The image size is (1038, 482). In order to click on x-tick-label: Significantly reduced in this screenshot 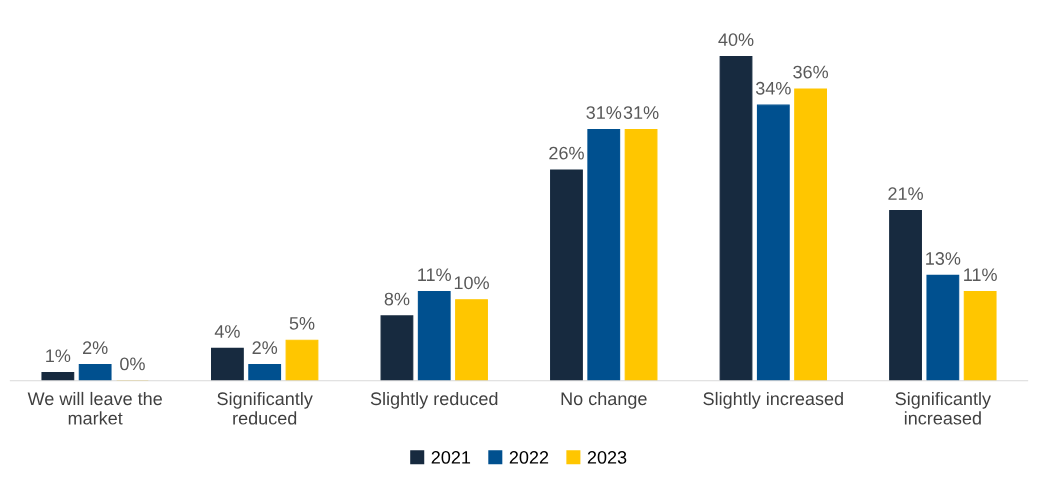, I will do `click(265, 408)`.